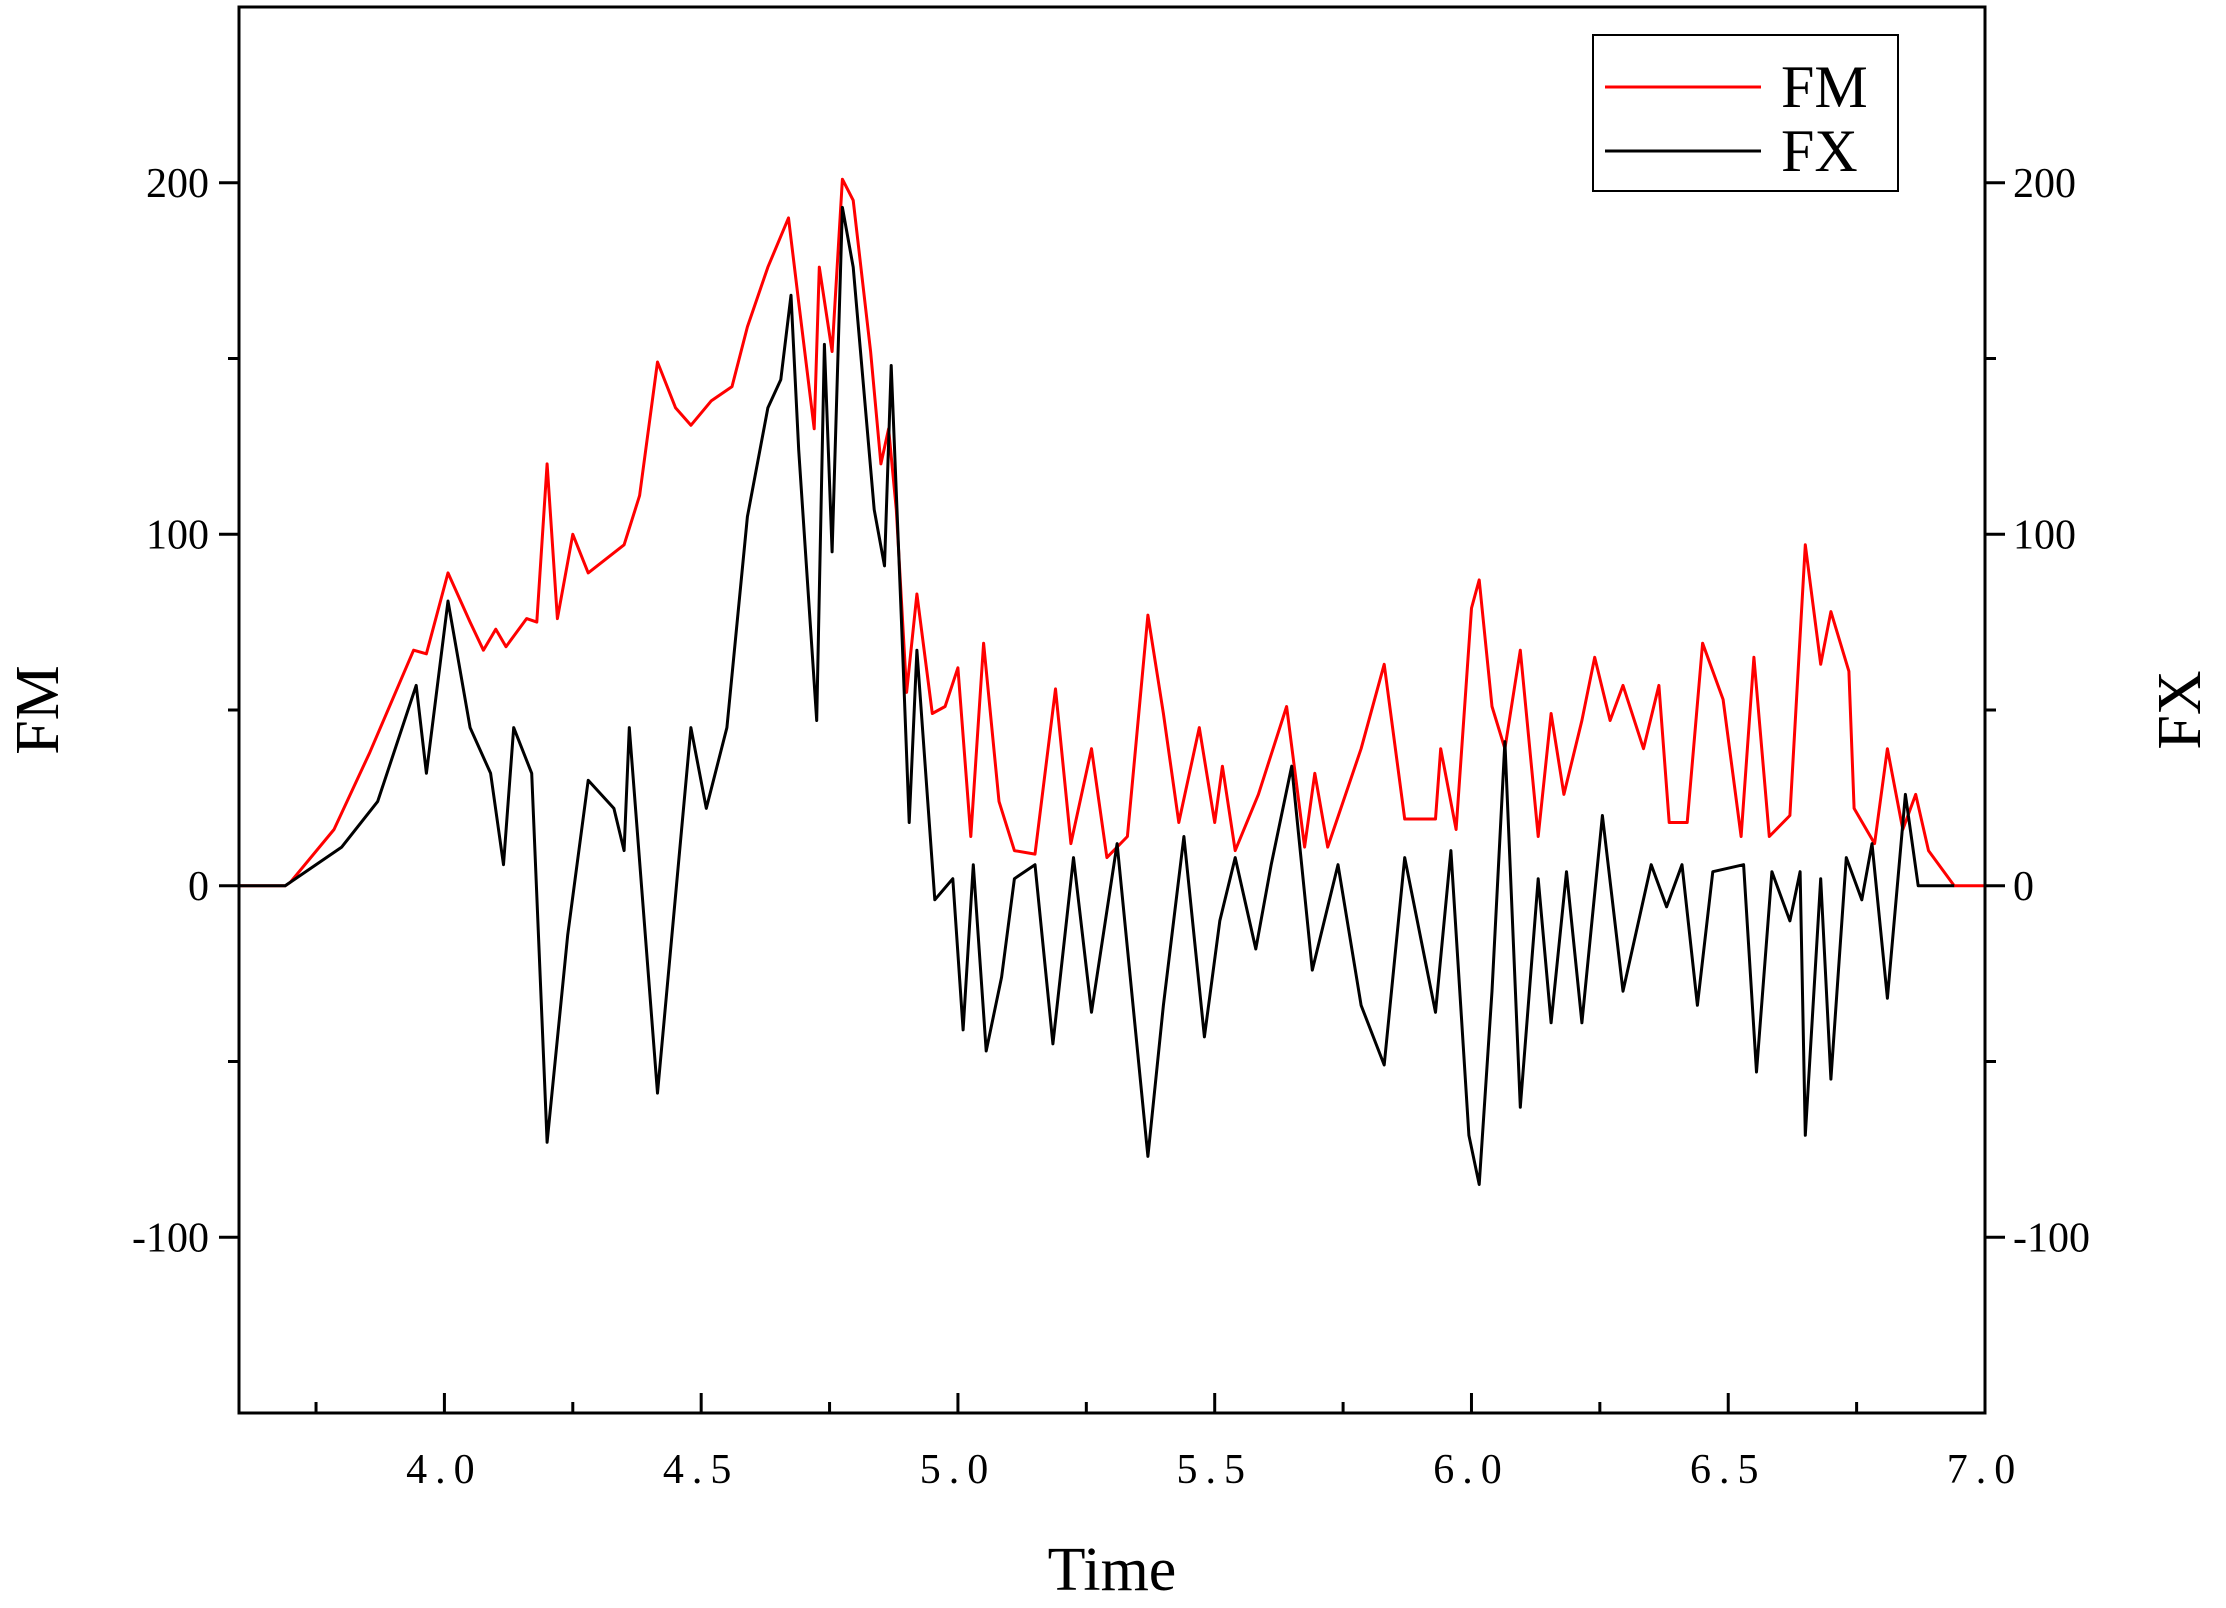 The width and height of the screenshot is (2226, 1608). I want to click on y-axis-label: FM, so click(38, 710).